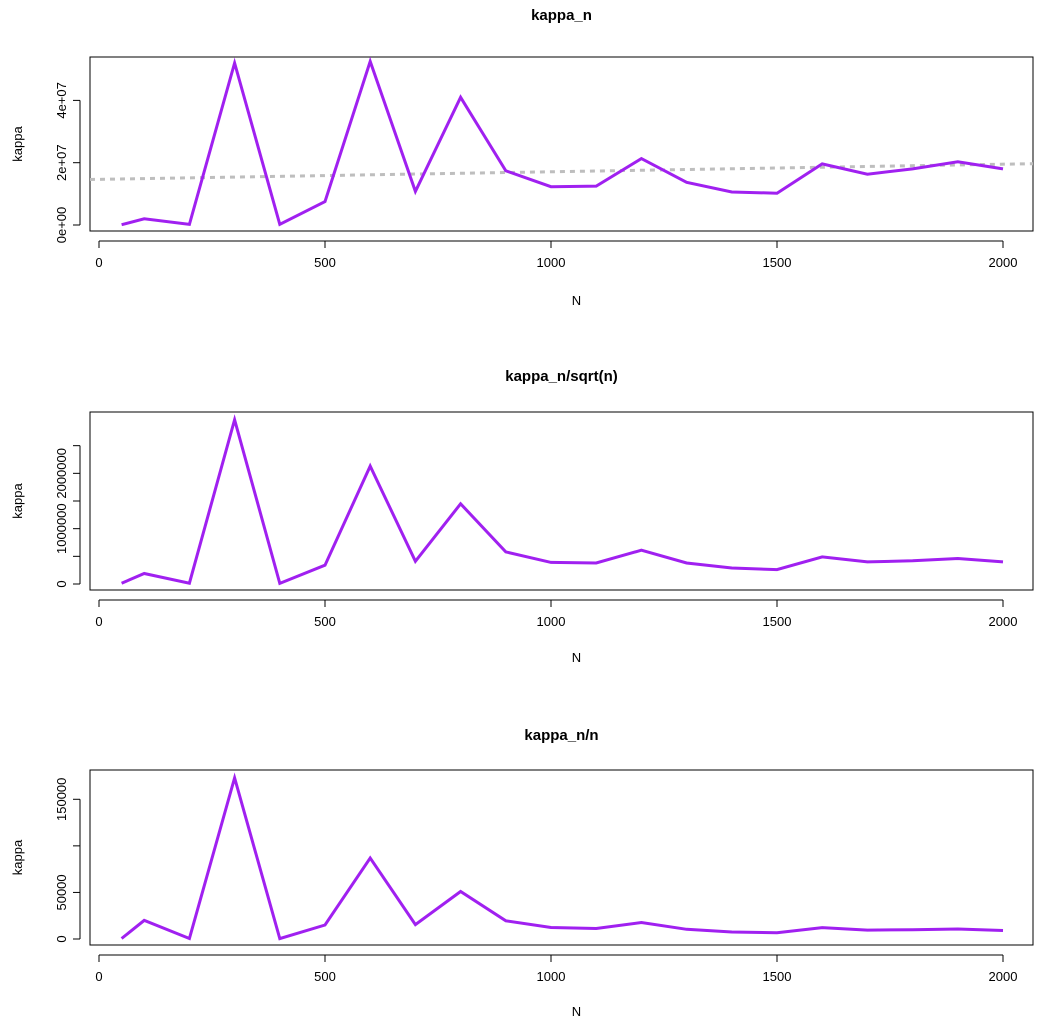 This screenshot has height=1033, width=1039. What do you see at coordinates (61, 799) in the screenshot?
I see `y-tick-label: 150000` at bounding box center [61, 799].